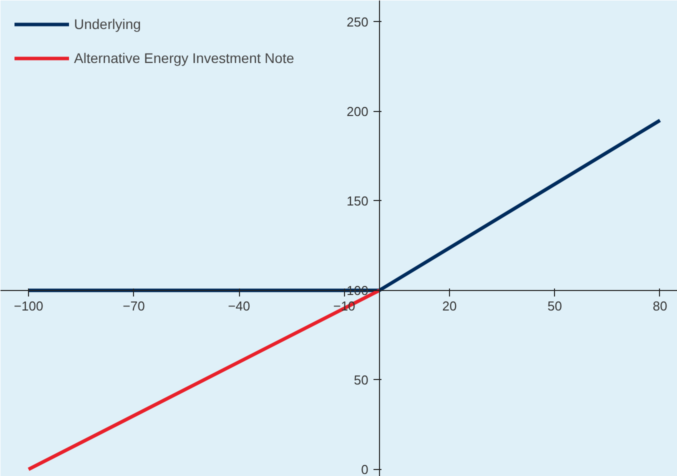  Describe the element at coordinates (449, 306) in the screenshot. I see `x-tick-label: 20` at that location.